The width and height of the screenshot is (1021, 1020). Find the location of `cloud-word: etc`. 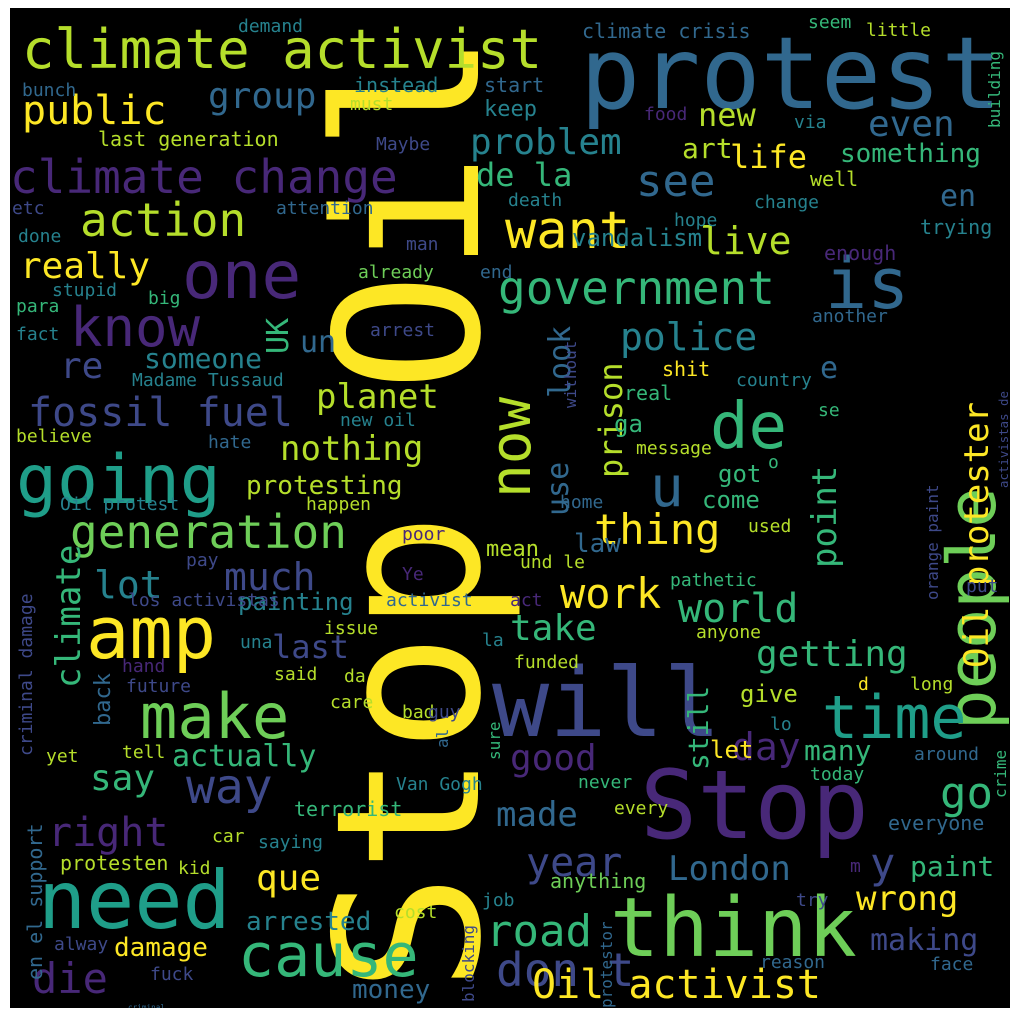

cloud-word: etc is located at coordinates (28, 208).